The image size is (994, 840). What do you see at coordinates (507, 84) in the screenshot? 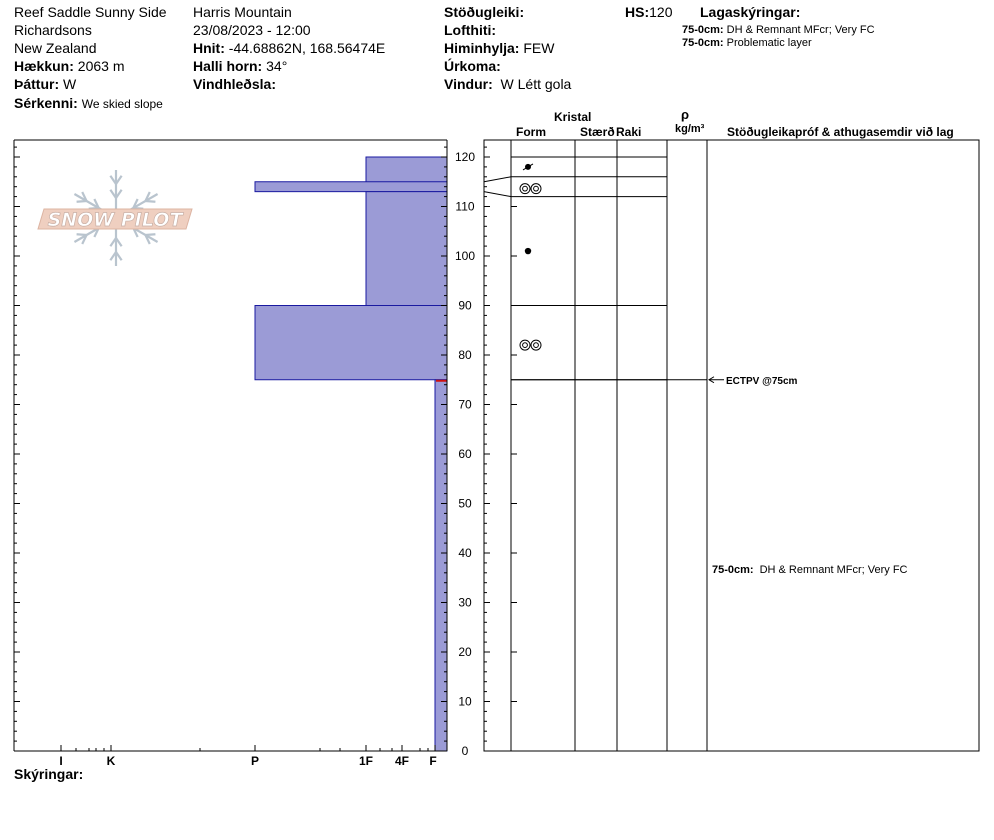
I see `wind-row: Vindur: W Létt gola` at bounding box center [507, 84].